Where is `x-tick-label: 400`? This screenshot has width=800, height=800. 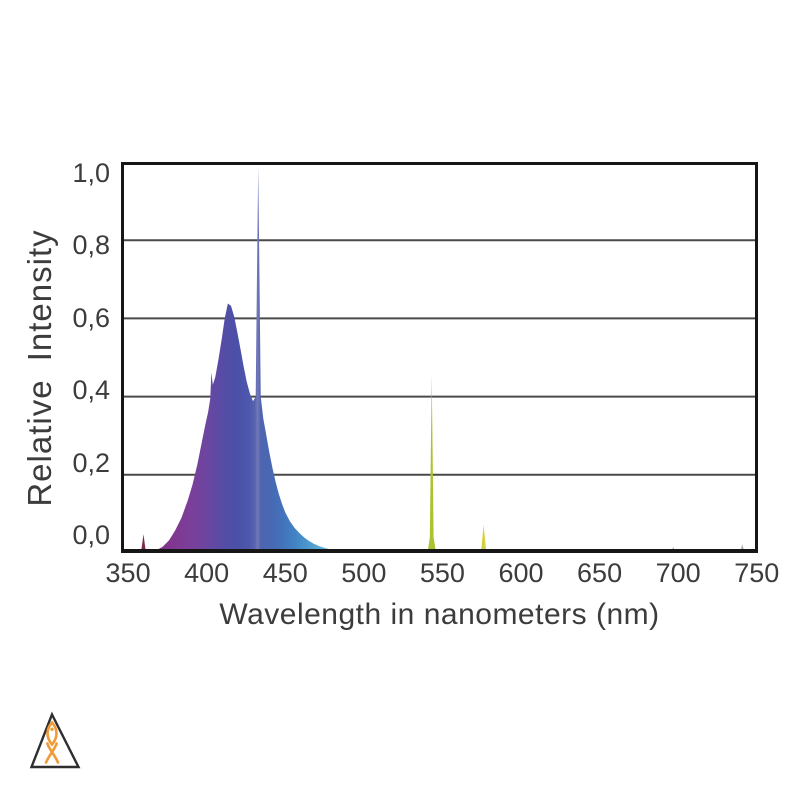
x-tick-label: 400 is located at coordinates (207, 573).